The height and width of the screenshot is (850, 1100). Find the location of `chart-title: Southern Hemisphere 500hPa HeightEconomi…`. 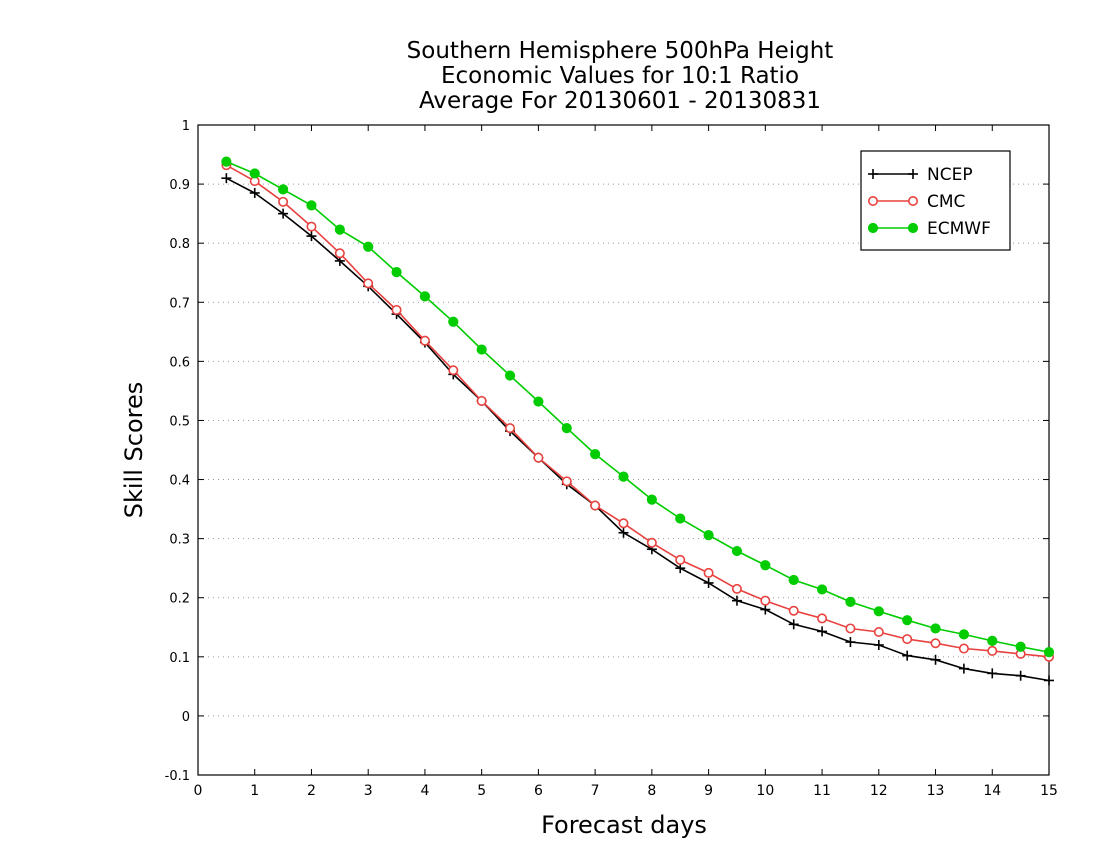

chart-title: Southern Hemisphere 500hPa HeightEconomi… is located at coordinates (620, 76).